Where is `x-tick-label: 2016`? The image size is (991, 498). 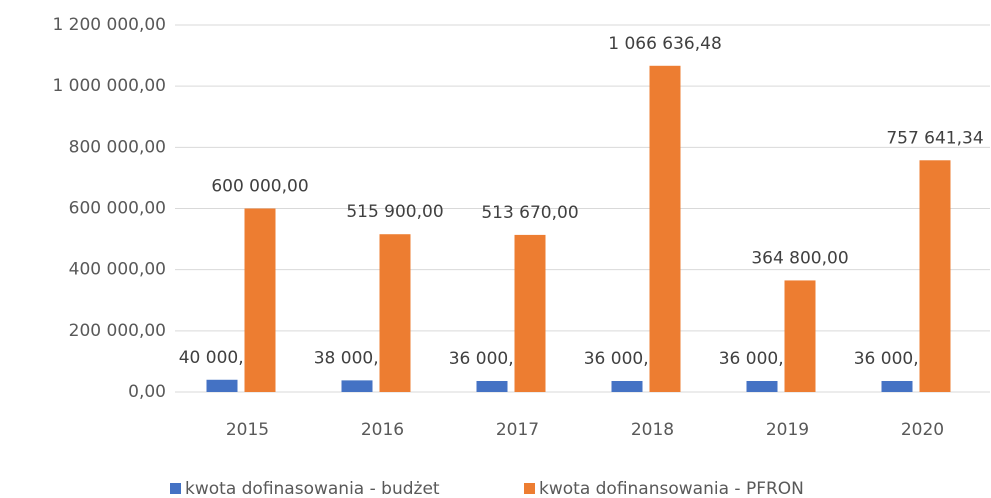
x-tick-label: 2016 is located at coordinates (382, 430).